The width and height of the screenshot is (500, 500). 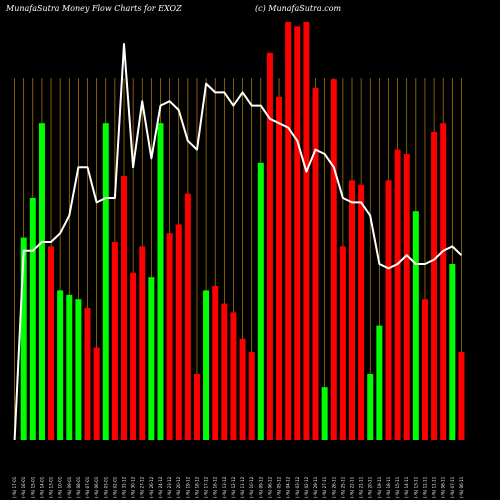 What do you see at coordinates (206, 487) in the screenshot?
I see `tick-label: (-%) 17-12` at bounding box center [206, 487].